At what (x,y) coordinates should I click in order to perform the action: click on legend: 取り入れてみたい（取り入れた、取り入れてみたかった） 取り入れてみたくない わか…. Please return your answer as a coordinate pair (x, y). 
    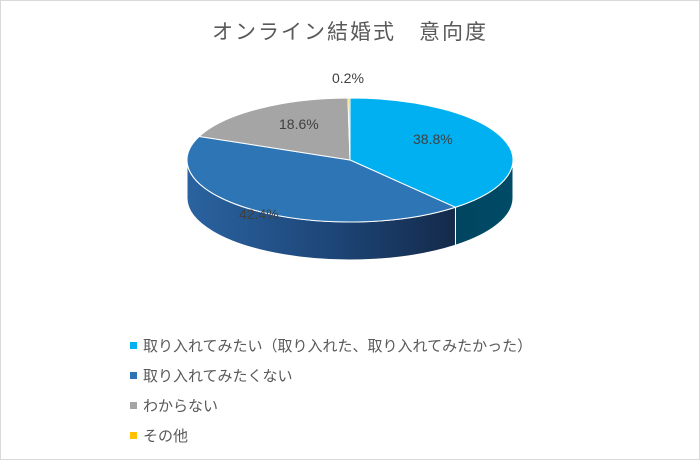
    Looking at the image, I should click on (331, 390).